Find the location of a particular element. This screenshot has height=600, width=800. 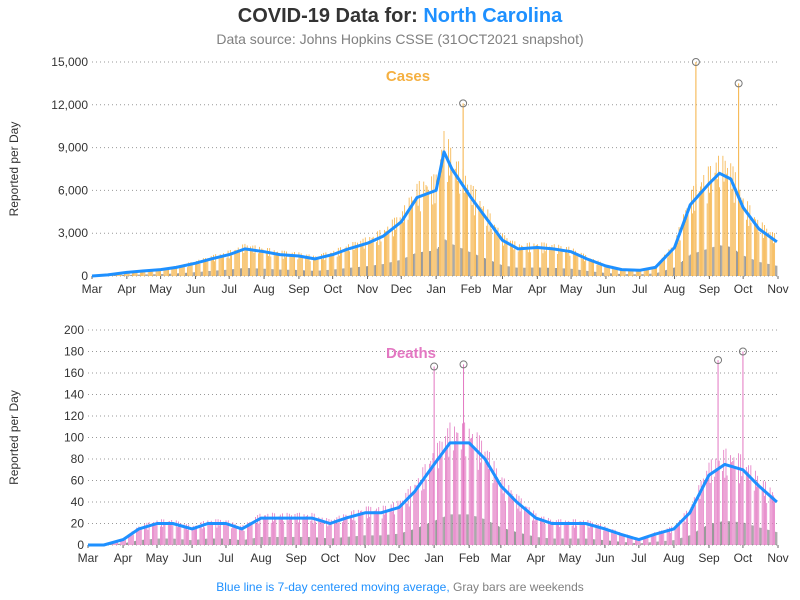

chart-title: COVID-19 Data for: North Carolina is located at coordinates (400, 16).